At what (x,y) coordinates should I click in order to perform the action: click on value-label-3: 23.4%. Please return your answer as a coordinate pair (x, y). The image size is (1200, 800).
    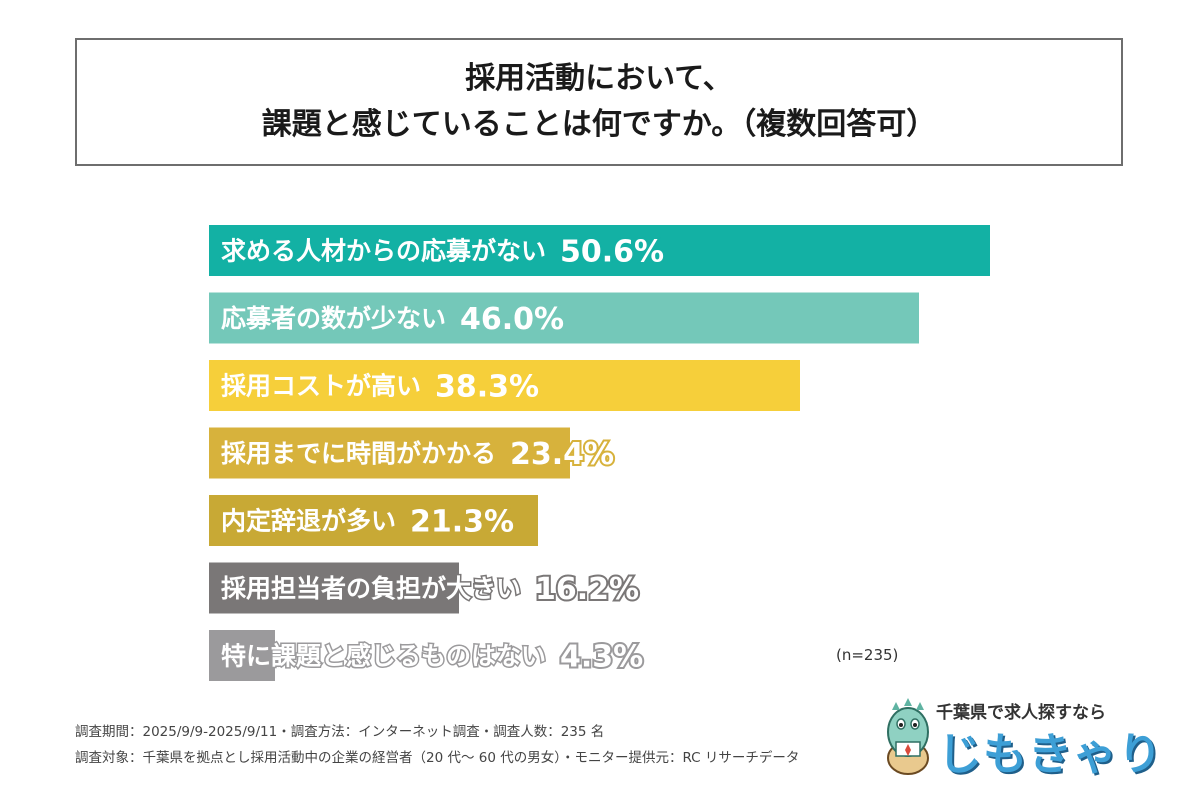
    Looking at the image, I should click on (562, 454).